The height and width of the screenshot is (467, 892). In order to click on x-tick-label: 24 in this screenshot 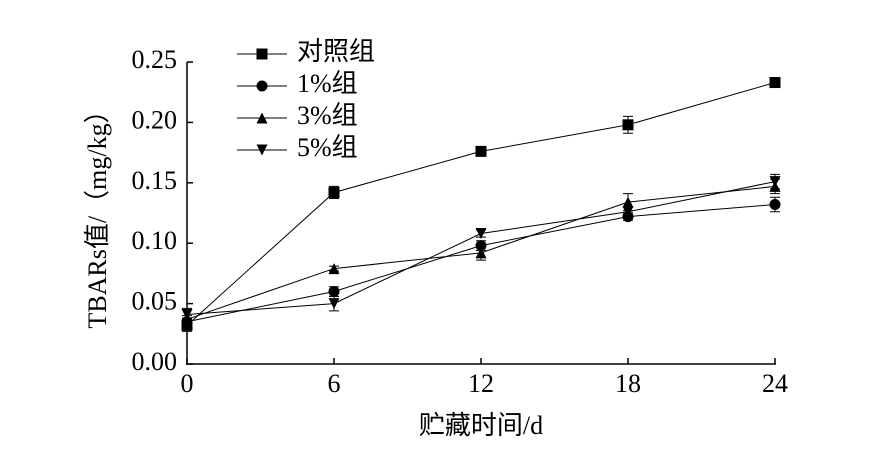, I will do `click(775, 383)`.